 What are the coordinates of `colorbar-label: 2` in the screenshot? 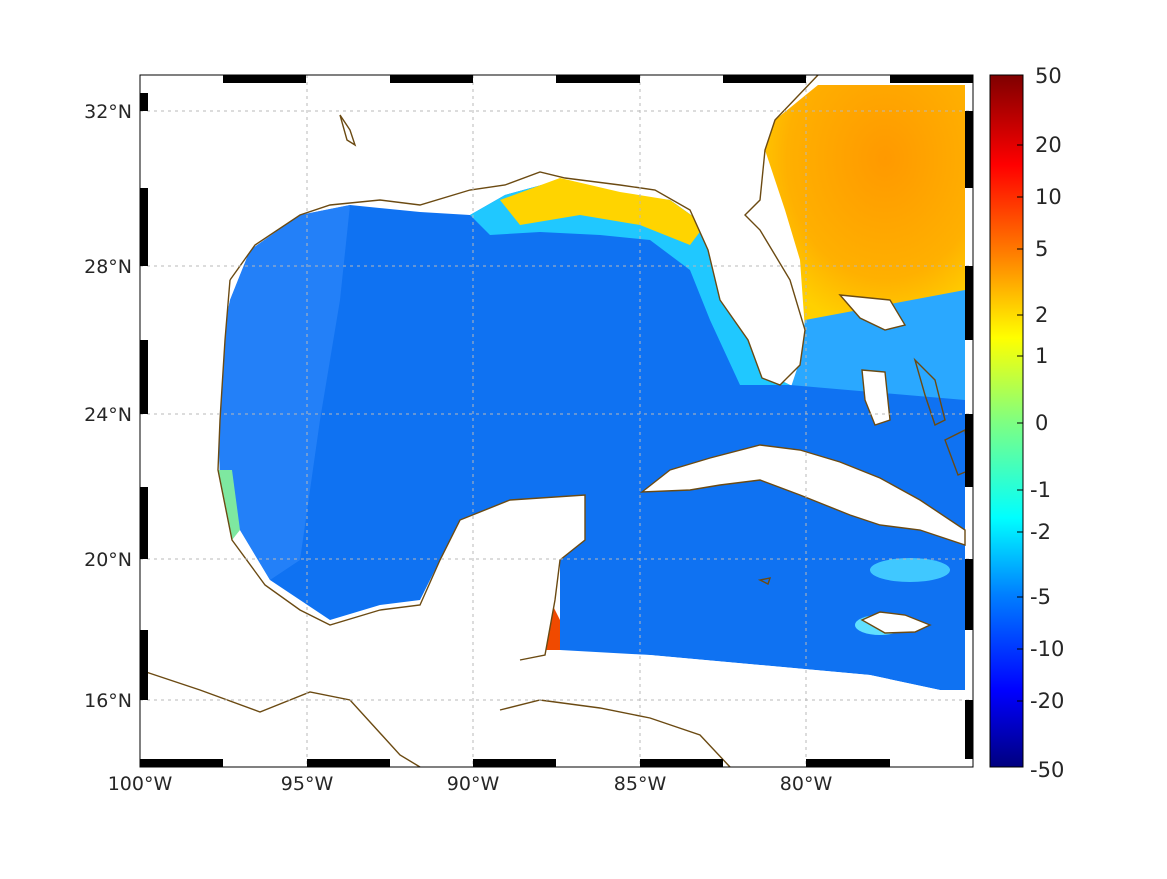 It's located at (1041, 315).